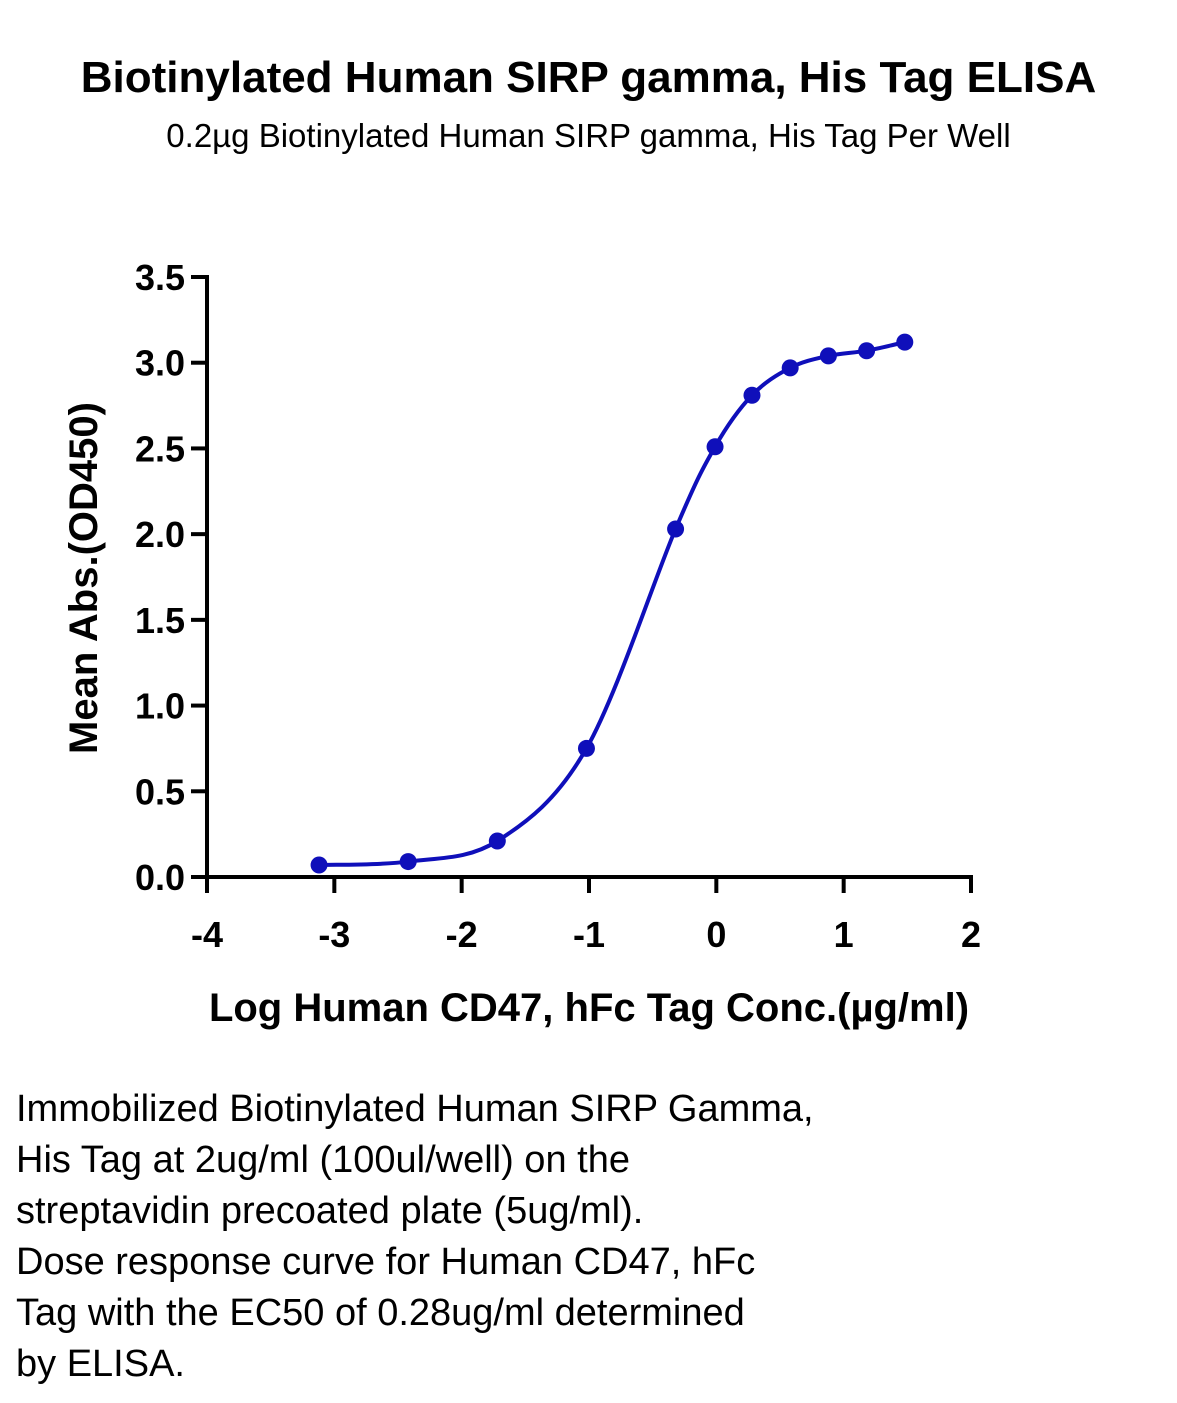 The width and height of the screenshot is (1177, 1403). What do you see at coordinates (160, 448) in the screenshot?
I see `y-tick-label: 2.5` at bounding box center [160, 448].